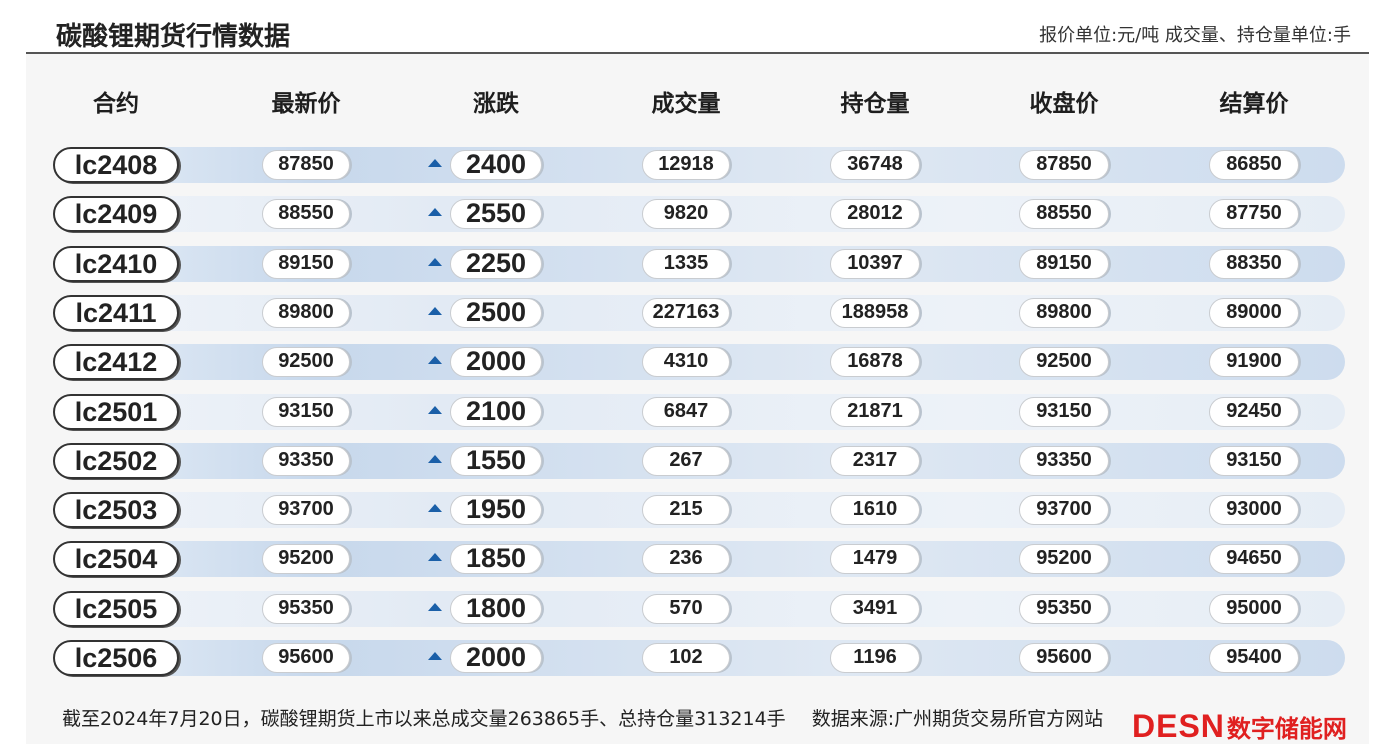 This screenshot has width=1391, height=754. Describe the element at coordinates (875, 165) in the screenshot. I see `value-cell: 36748` at that location.